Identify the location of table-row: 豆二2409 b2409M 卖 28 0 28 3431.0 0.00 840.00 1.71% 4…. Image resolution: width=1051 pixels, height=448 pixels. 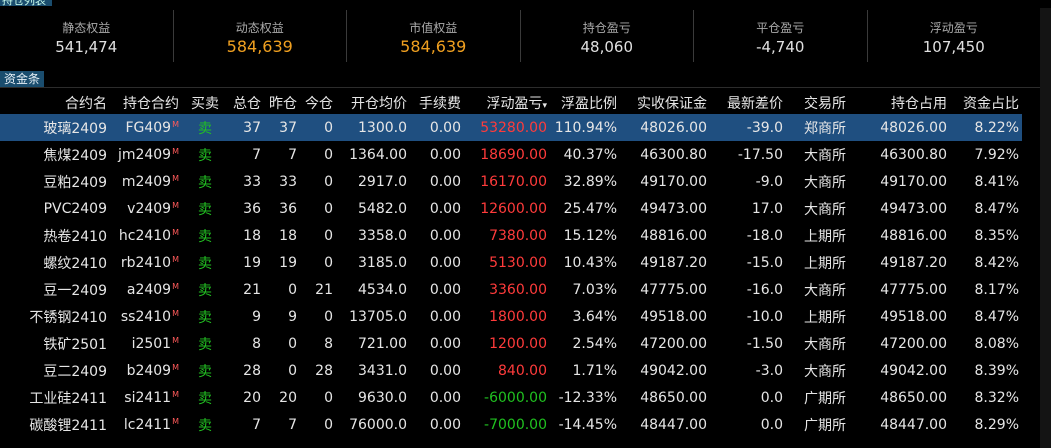
(511, 370).